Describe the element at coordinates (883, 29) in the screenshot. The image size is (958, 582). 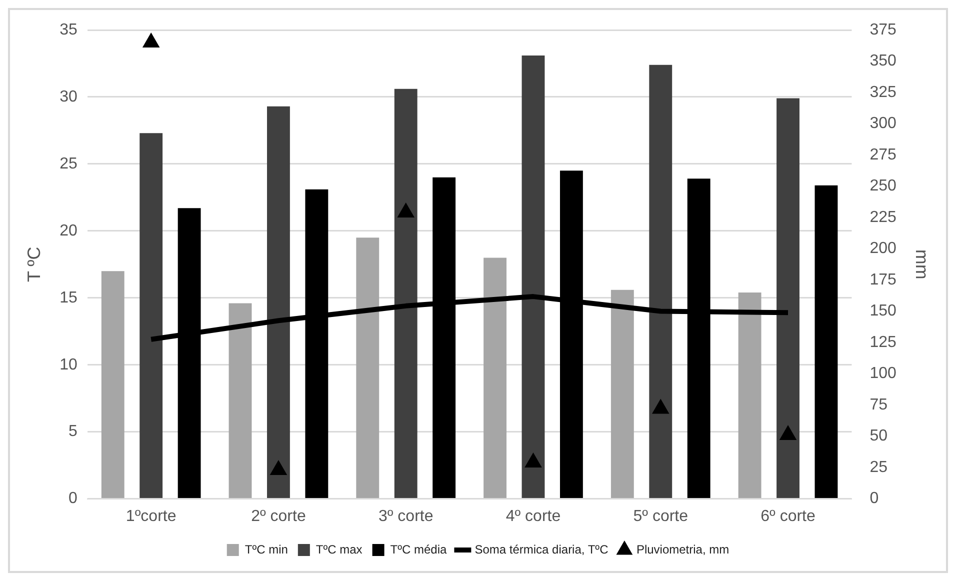
I see `y2-tick-label: 375` at that location.